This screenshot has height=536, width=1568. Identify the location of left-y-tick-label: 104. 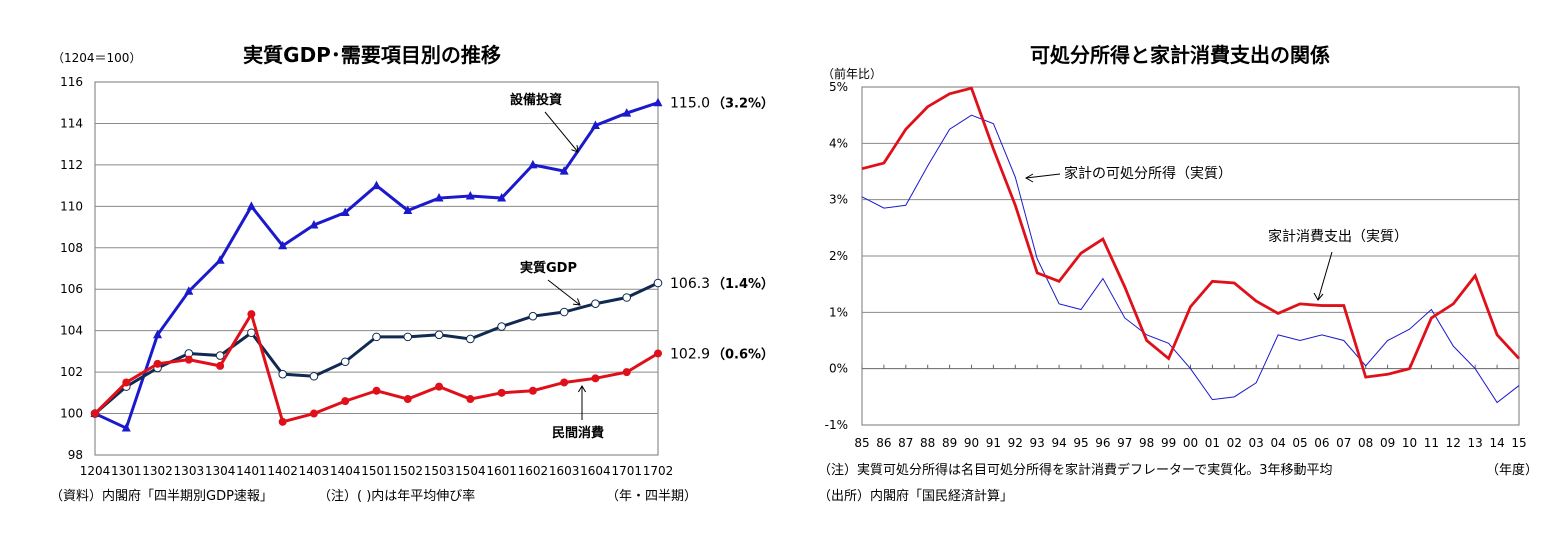
(71, 331).